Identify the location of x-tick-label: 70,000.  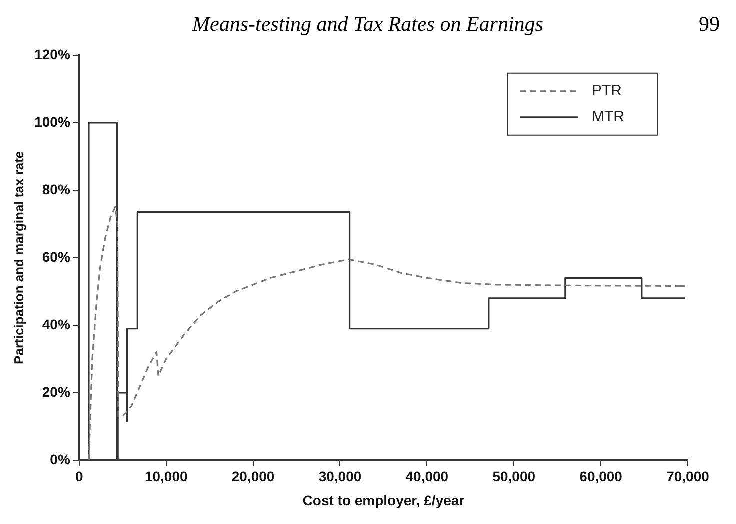
(688, 476).